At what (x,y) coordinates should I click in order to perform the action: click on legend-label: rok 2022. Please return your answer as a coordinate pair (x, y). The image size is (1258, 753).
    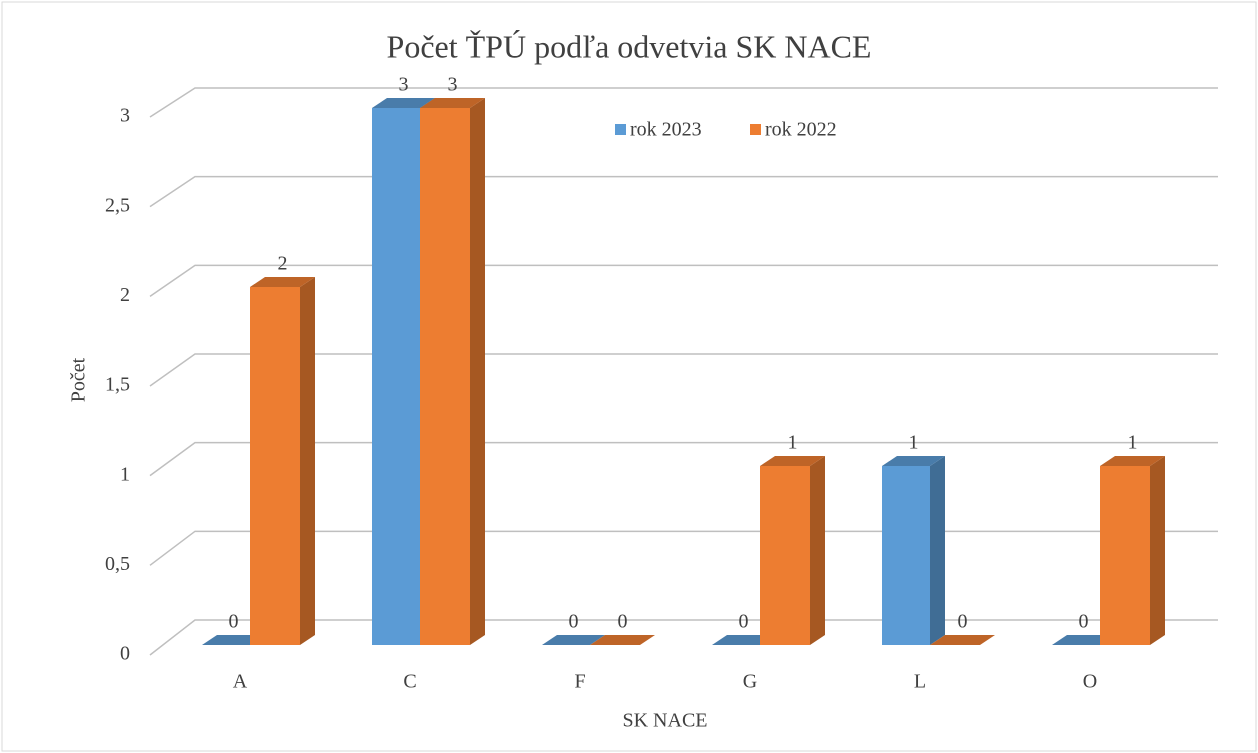
    Looking at the image, I should click on (801, 130).